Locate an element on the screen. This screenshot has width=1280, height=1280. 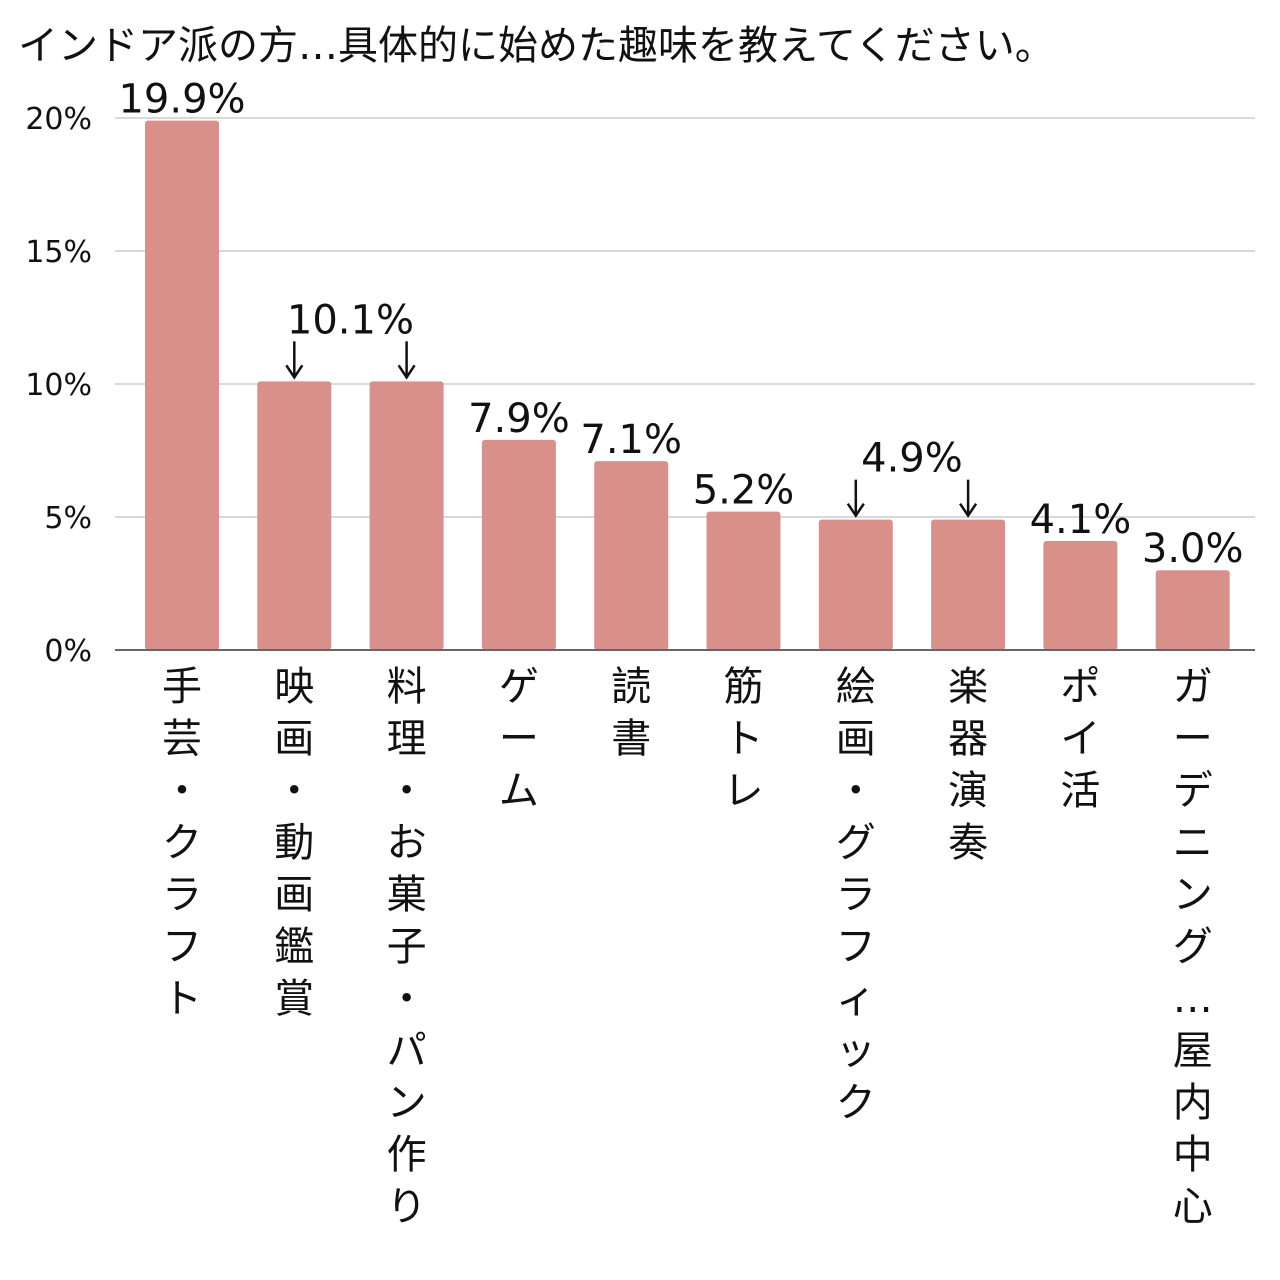
category-label-text: 楽器演奏 is located at coordinates (968, 765).